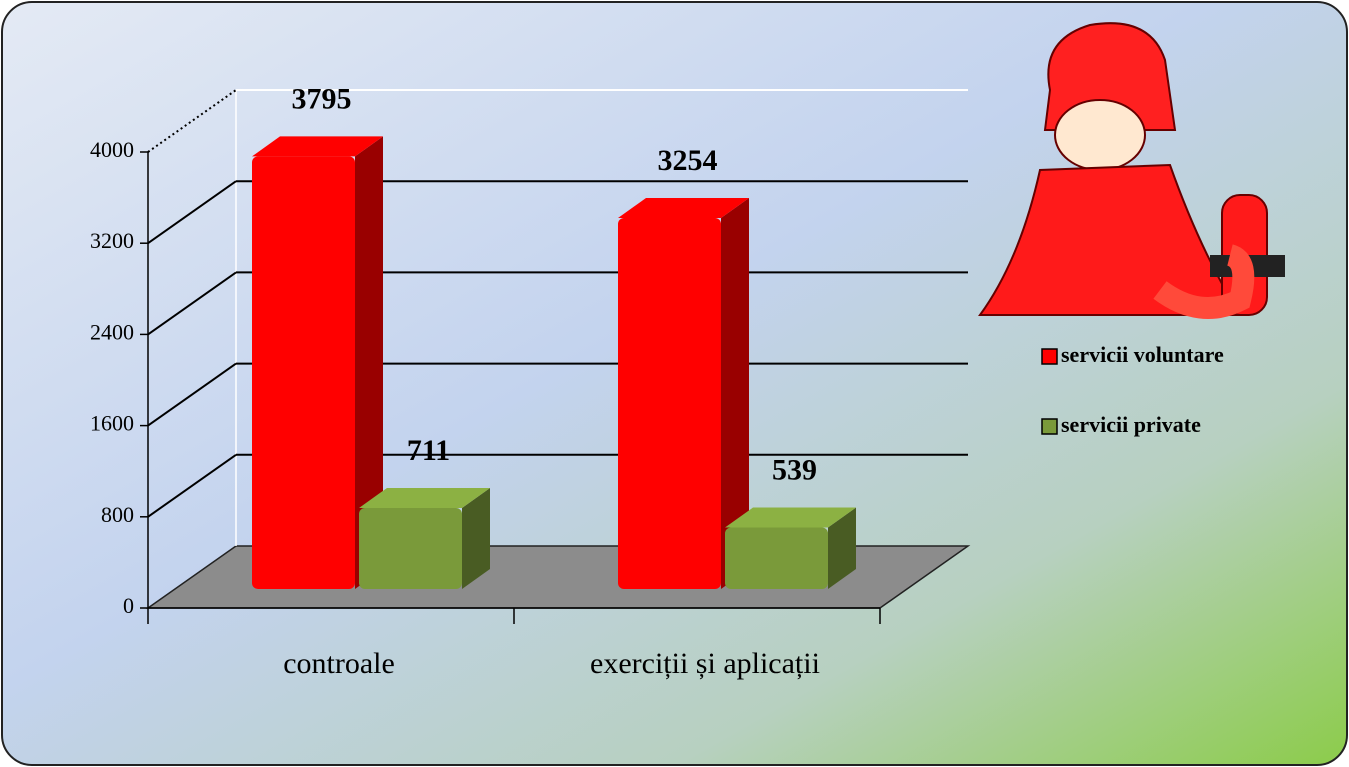  What do you see at coordinates (112, 423) in the screenshot?
I see `y-tick-label: 1600` at bounding box center [112, 423].